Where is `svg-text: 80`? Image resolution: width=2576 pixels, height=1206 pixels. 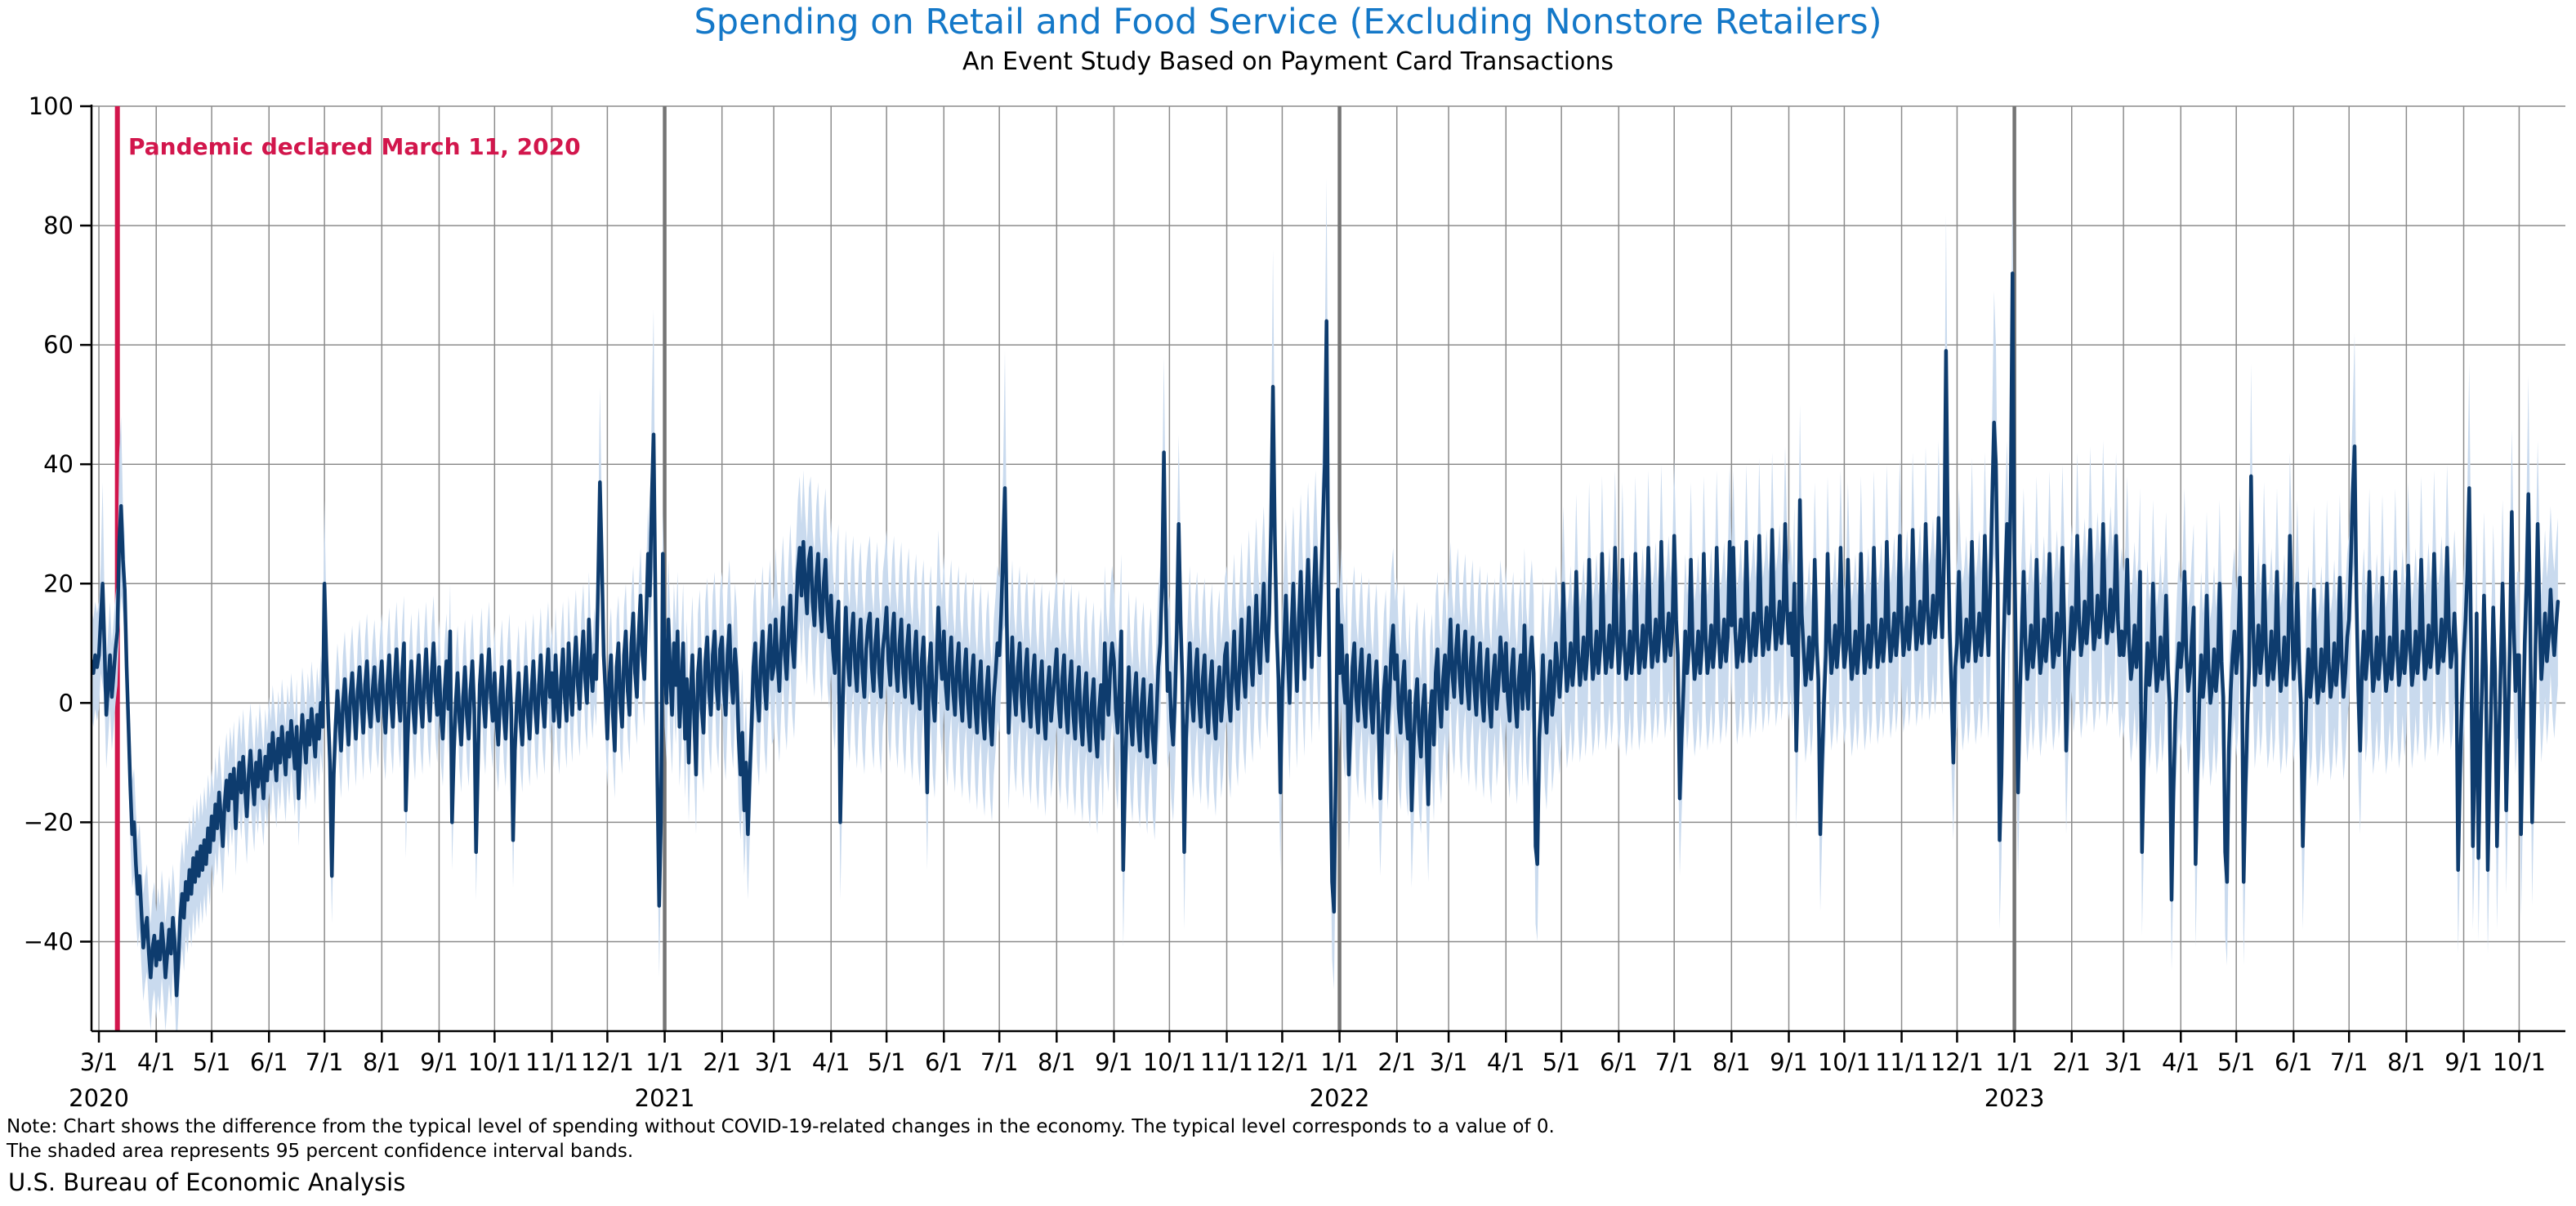
svg-text: 80 is located at coordinates (59, 225).